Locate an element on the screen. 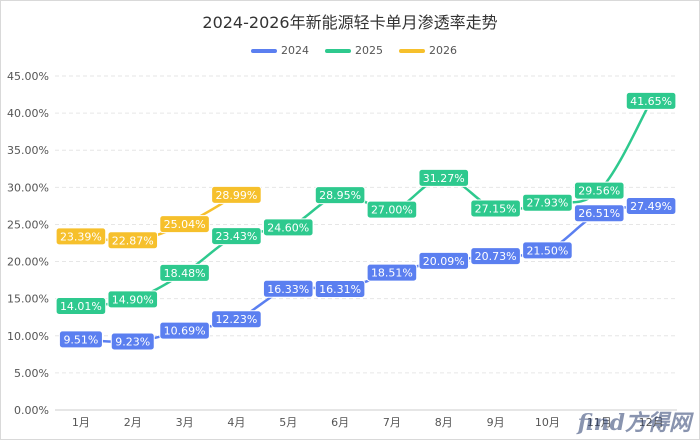  y-tick-label: 25.00% is located at coordinates (28, 224).